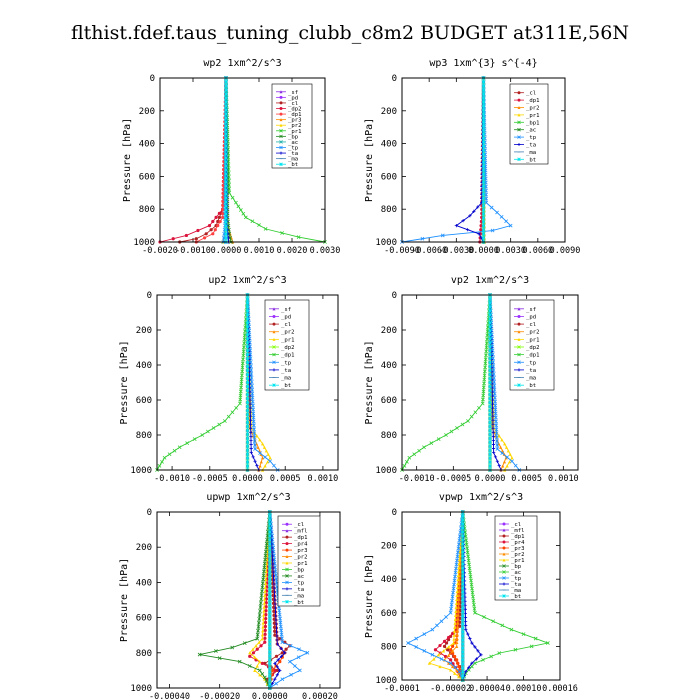 This screenshot has height=700, width=700. What do you see at coordinates (483, 63) in the screenshot?
I see `panel-title: wp3 1xm^{3} s^{-4}` at bounding box center [483, 63].